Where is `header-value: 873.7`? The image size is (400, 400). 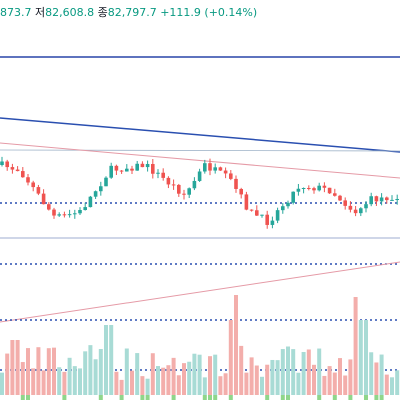 header-value: 873.7 is located at coordinates (16, 12).